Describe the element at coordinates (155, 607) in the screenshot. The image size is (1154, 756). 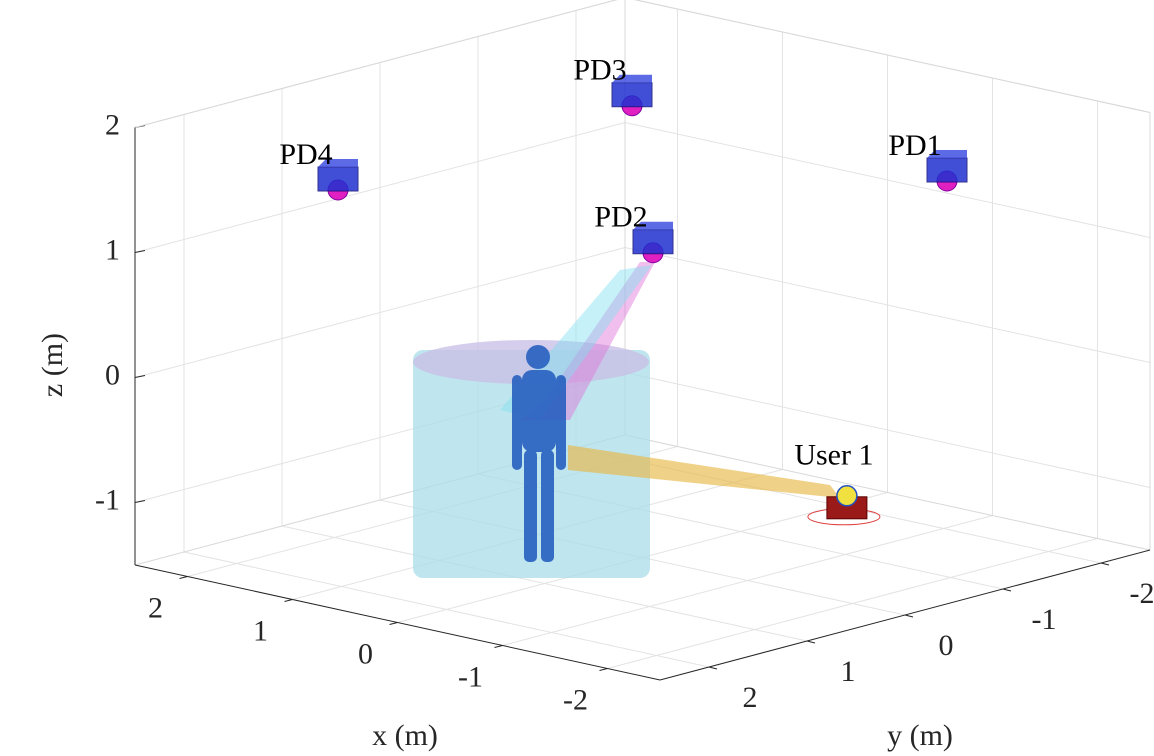
I see `x-tick-label: 2` at that location.